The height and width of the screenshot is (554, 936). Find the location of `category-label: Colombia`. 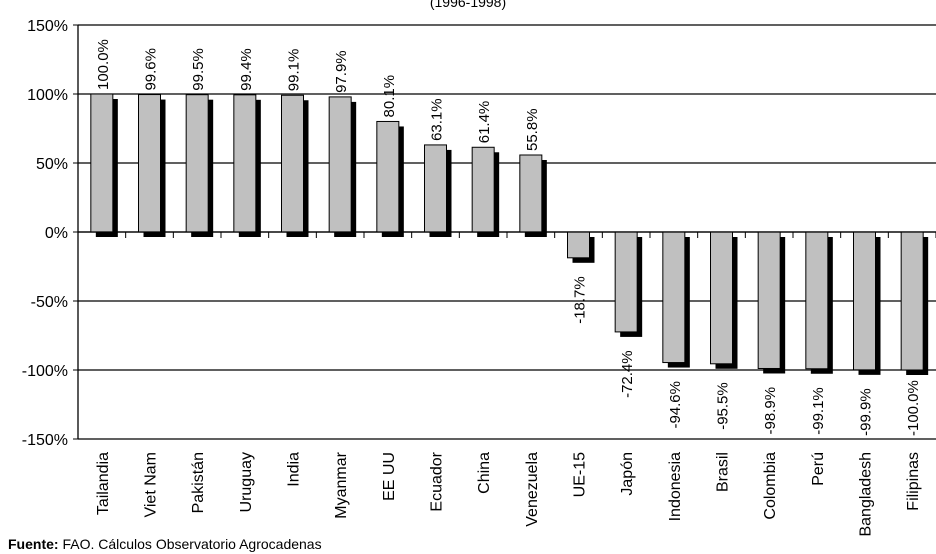

category-label: Colombia is located at coordinates (770, 486).